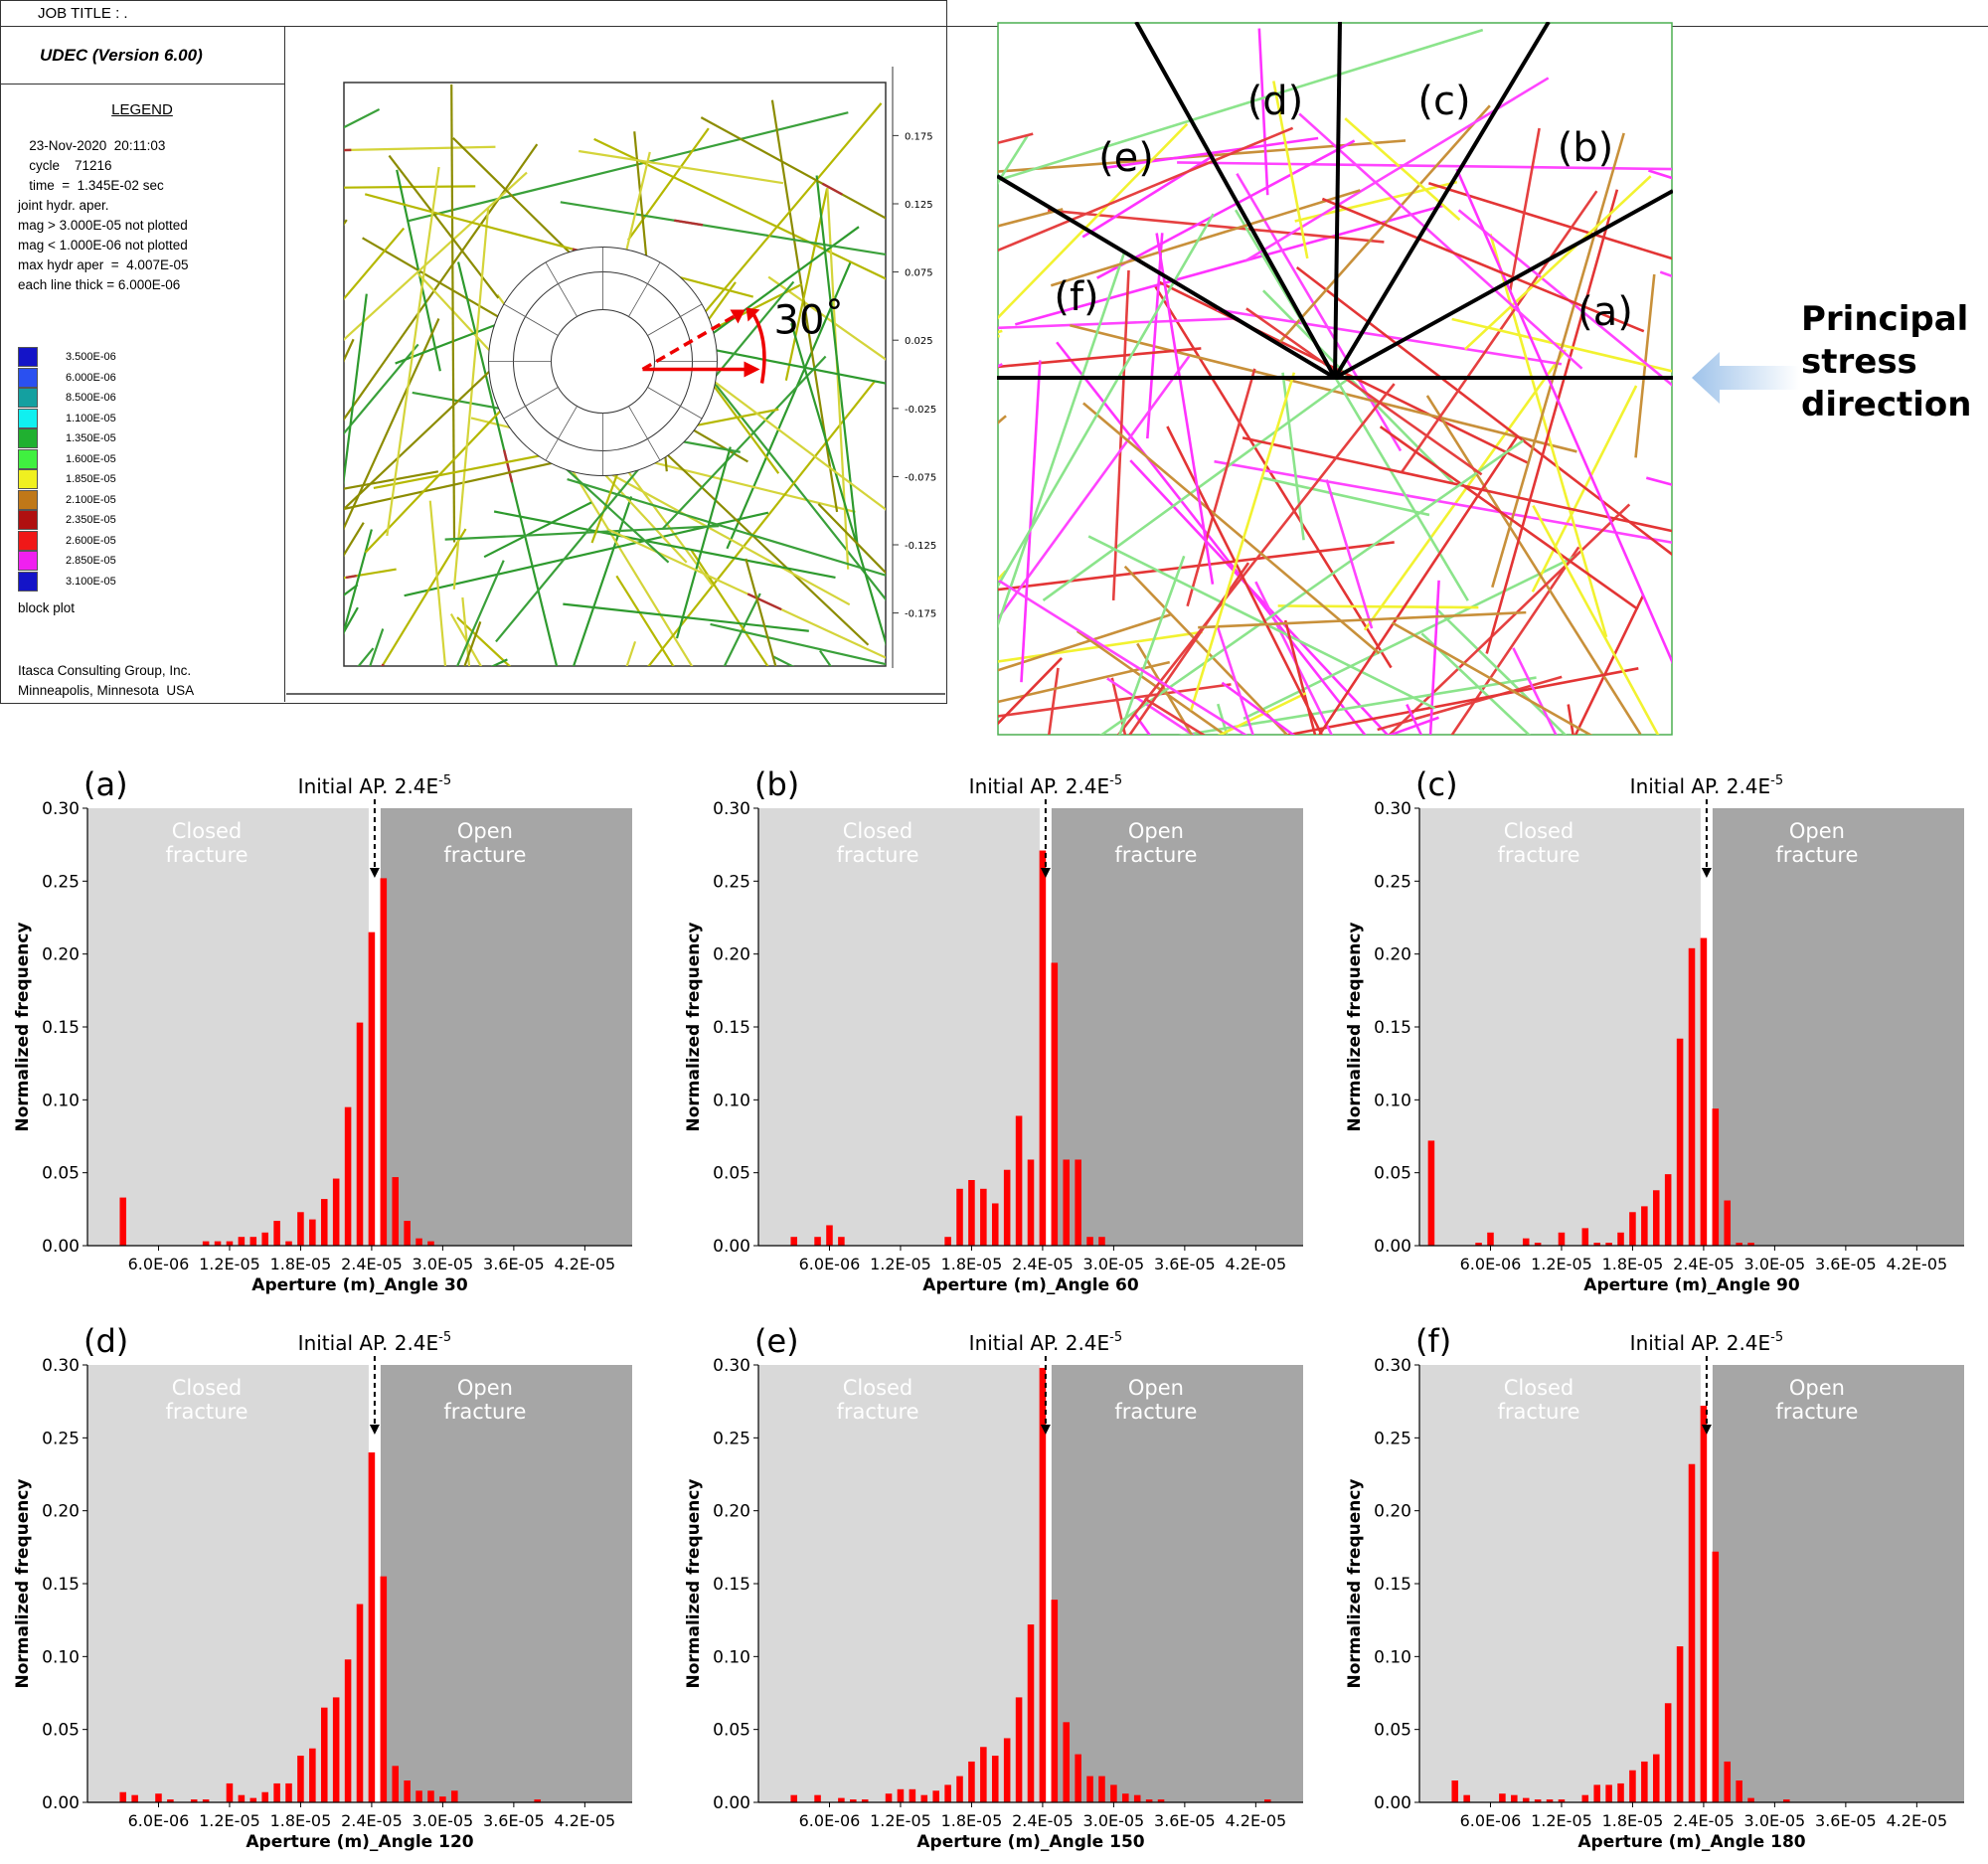 The width and height of the screenshot is (1988, 1864). What do you see at coordinates (91, 500) in the screenshot?
I see `legend-swatch-label: 2.100E-05` at bounding box center [91, 500].